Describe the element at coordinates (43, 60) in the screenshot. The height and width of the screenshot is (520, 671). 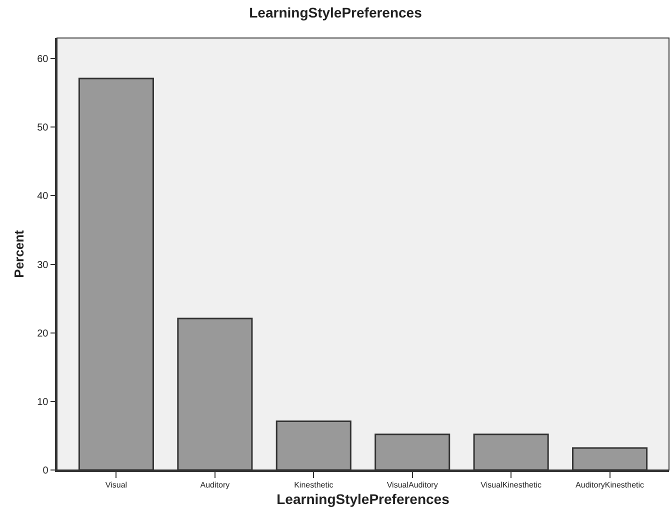
I see `y-tick-label: 60` at that location.